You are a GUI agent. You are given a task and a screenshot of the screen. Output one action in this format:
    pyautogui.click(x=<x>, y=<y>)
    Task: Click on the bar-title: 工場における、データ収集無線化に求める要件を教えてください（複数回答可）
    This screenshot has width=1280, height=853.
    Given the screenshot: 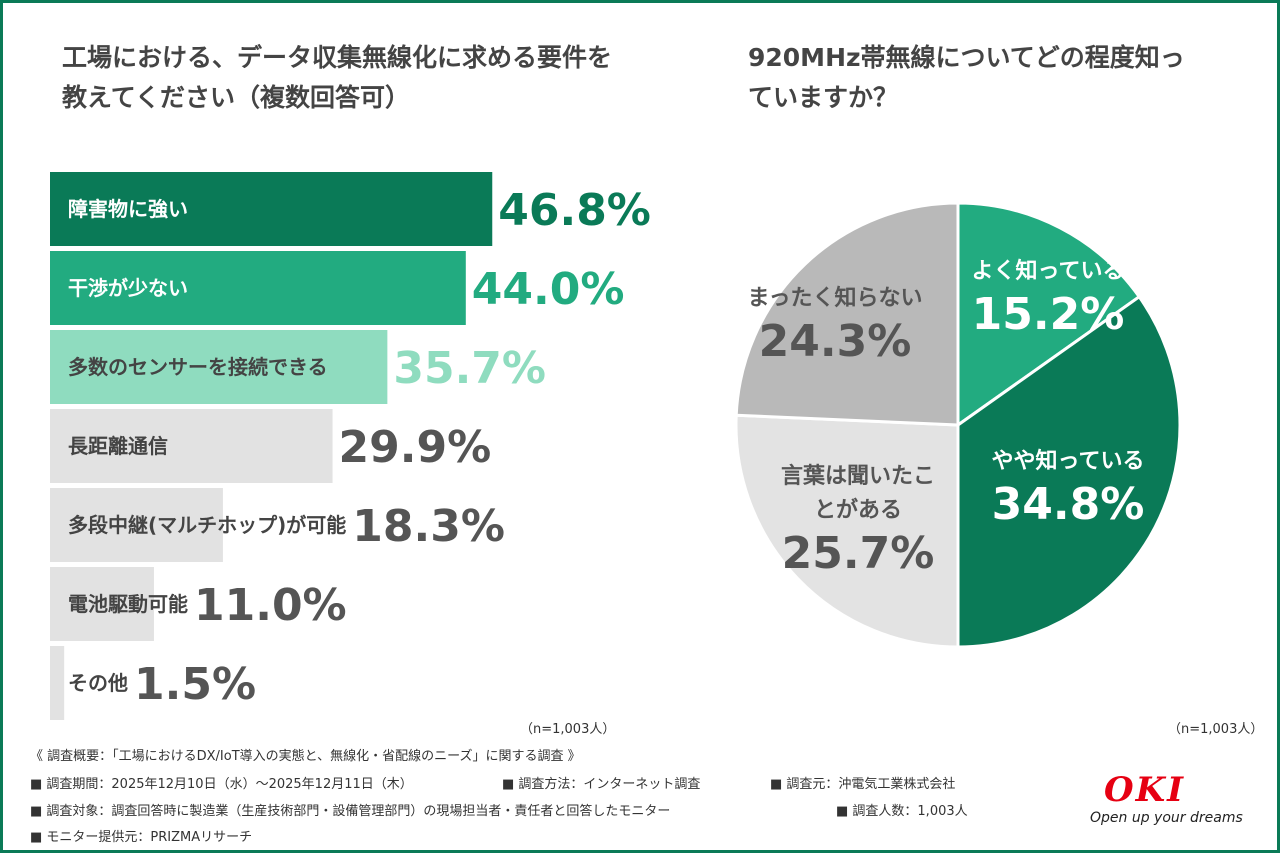 What is the action you would take?
    pyautogui.click(x=337, y=77)
    